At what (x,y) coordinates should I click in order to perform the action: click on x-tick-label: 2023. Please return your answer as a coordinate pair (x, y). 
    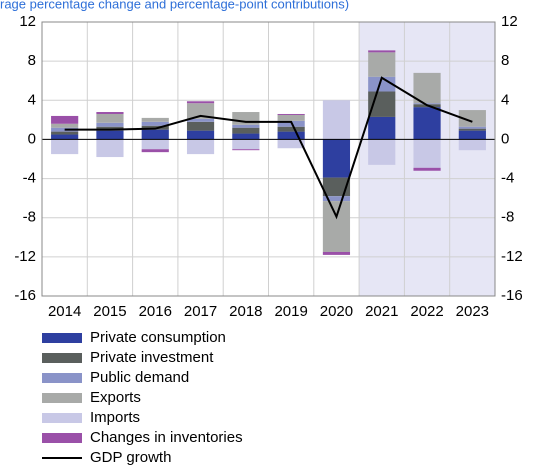
    Looking at the image, I should click on (472, 311).